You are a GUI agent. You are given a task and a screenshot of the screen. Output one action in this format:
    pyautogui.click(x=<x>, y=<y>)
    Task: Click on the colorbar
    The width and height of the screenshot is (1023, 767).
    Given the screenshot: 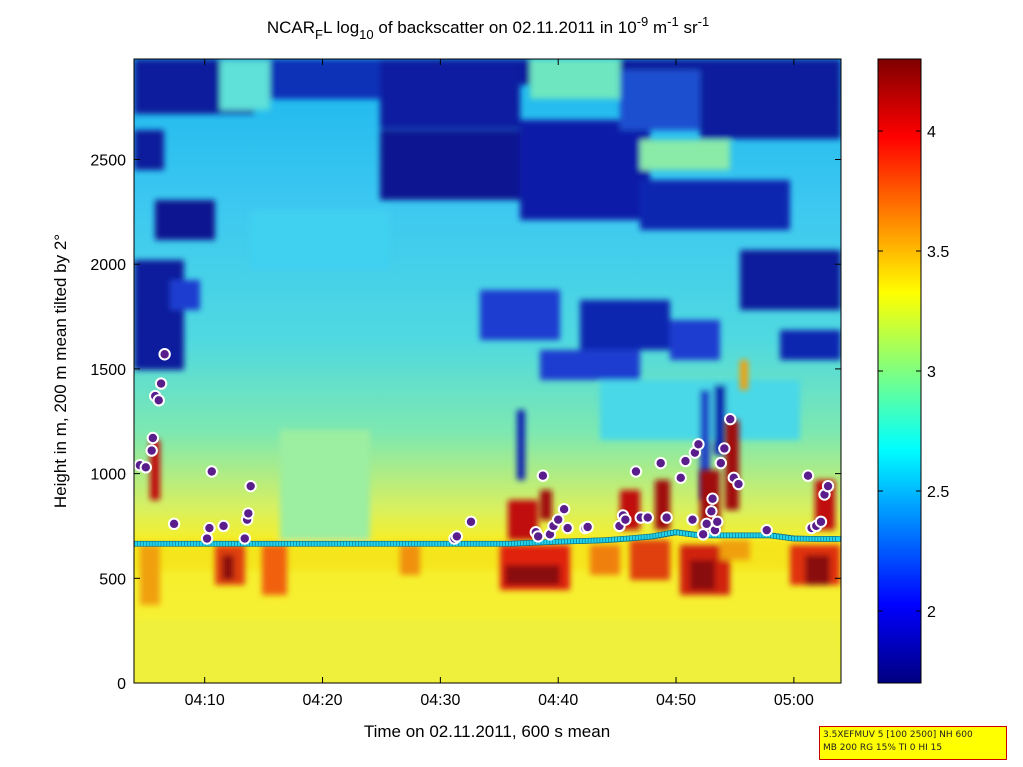 What is the action you would take?
    pyautogui.click(x=899, y=371)
    